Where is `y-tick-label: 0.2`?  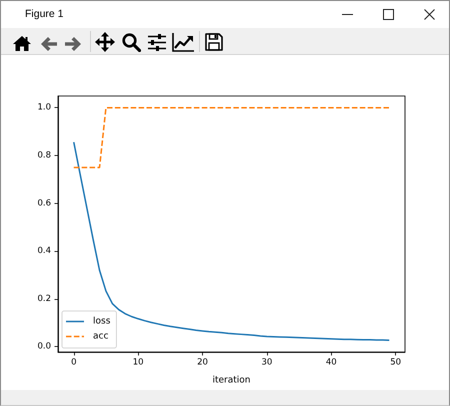 y-tick-label: 0.2 is located at coordinates (44, 299).